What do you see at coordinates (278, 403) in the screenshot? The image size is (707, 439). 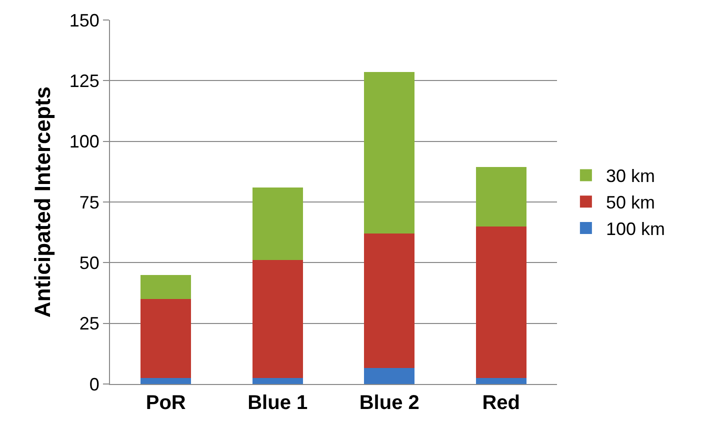 I see `x-tick-label: Blue 1` at bounding box center [278, 403].